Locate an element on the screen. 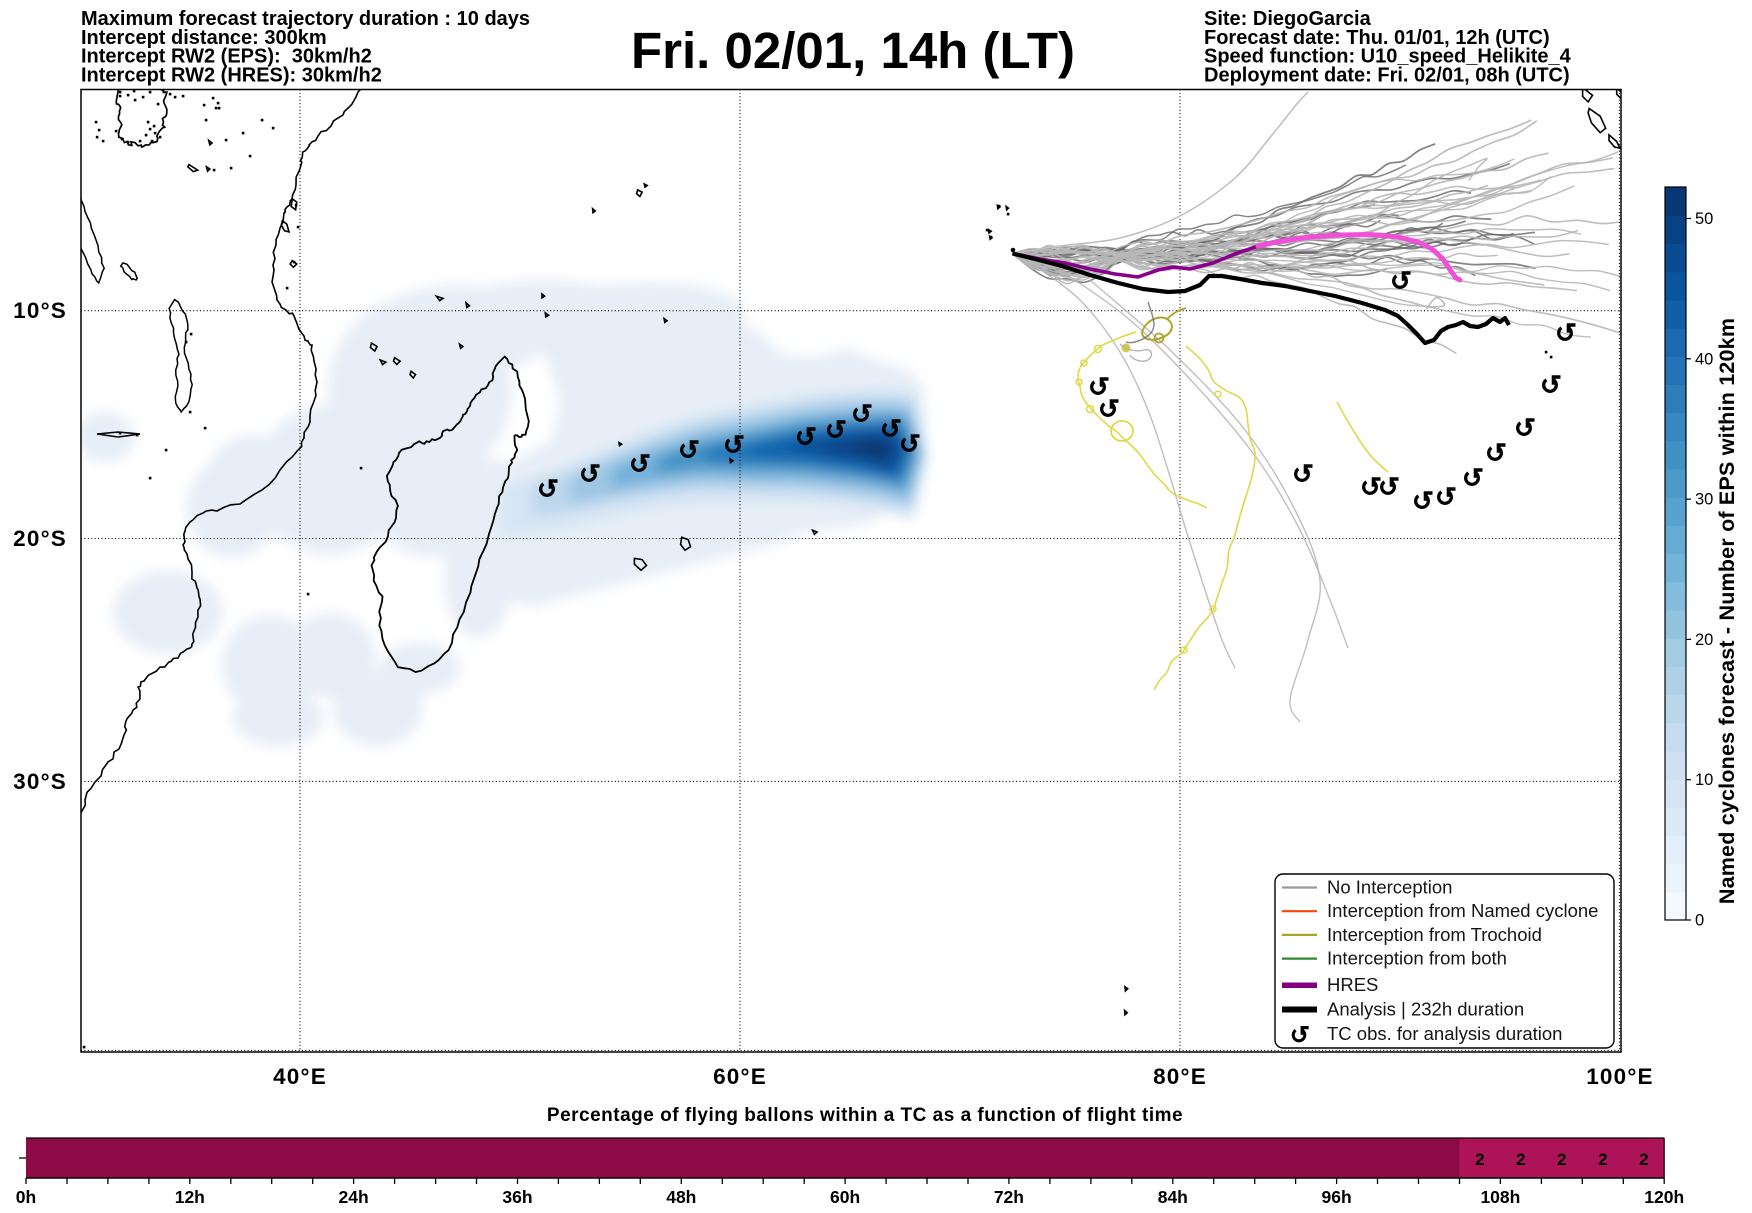 The image size is (1752, 1213). svg-text: 60°E is located at coordinates (740, 1076).